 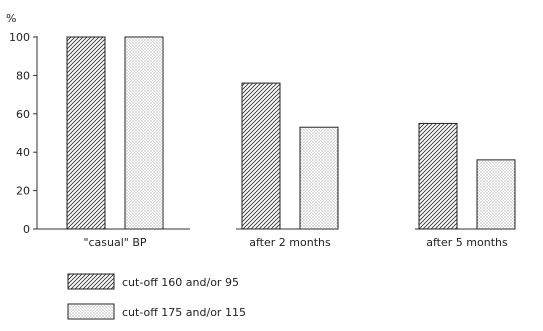 I want to click on y-tick-label: 0, so click(x=26, y=229).